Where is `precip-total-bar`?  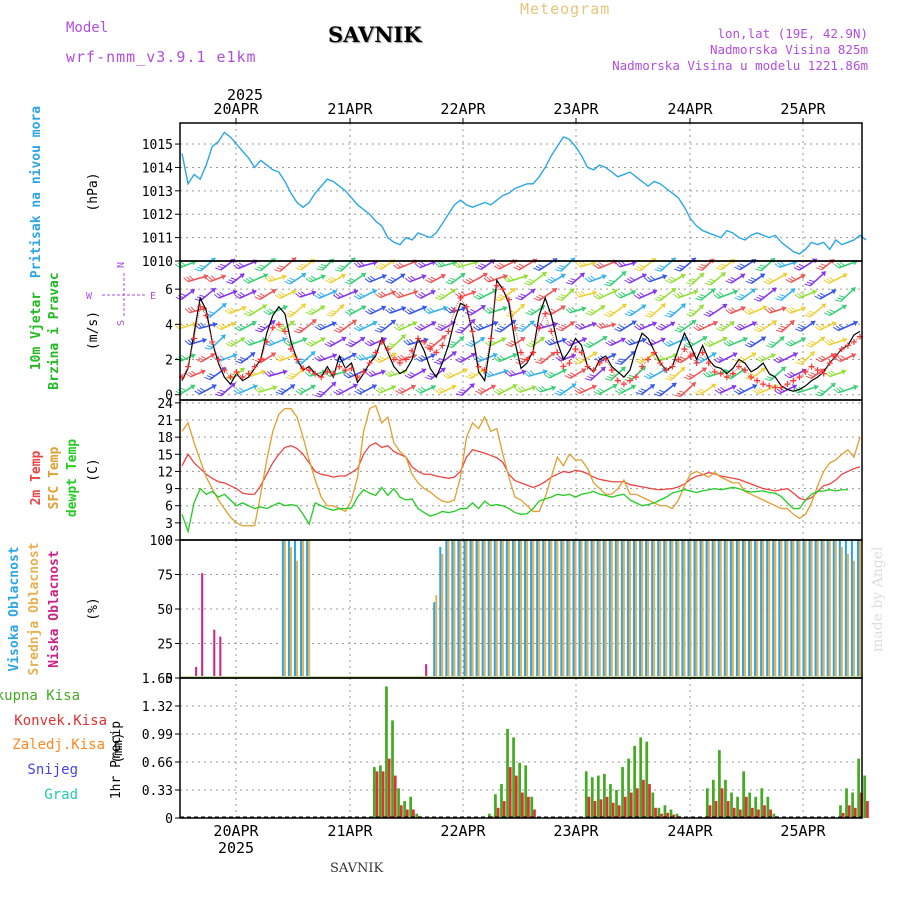 precip-total-bar is located at coordinates (604, 795).